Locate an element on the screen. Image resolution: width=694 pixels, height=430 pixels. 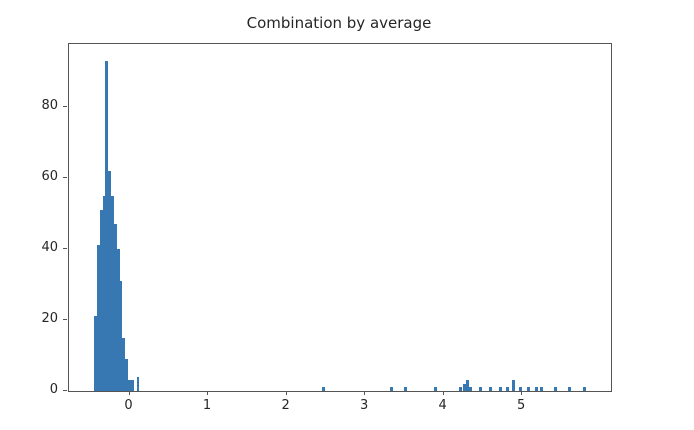
x-tick-label: 3 is located at coordinates (364, 405).